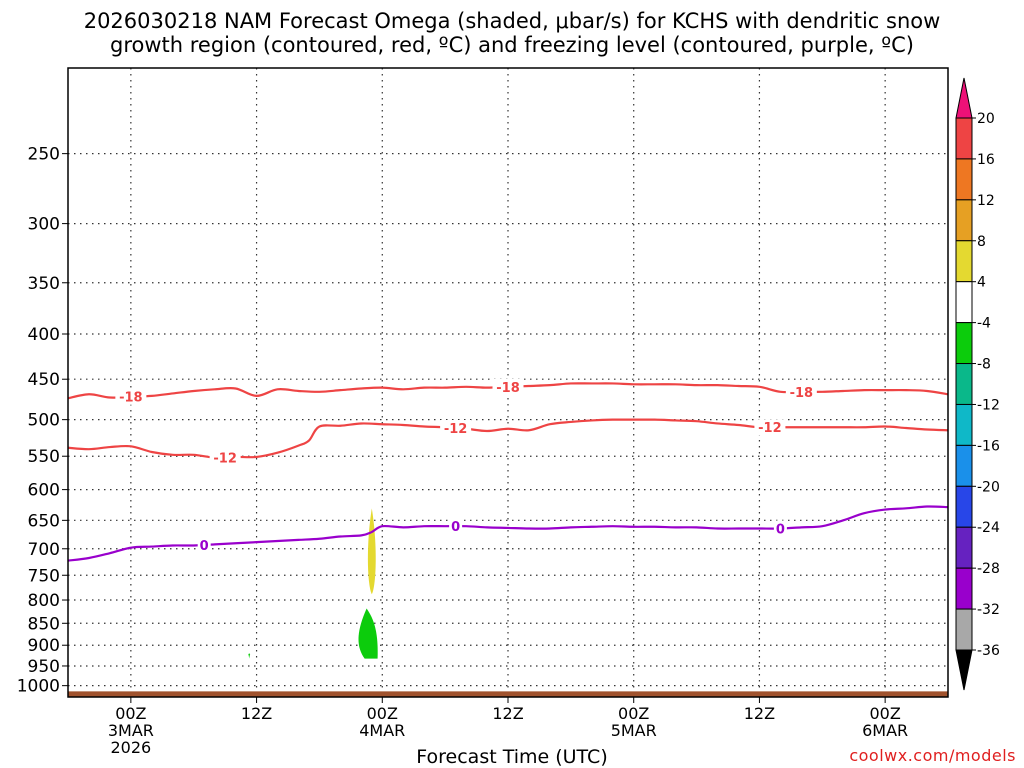 This screenshot has height=768, width=1024. I want to click on x-tick-label-54-0: 00Z, so click(633, 713).